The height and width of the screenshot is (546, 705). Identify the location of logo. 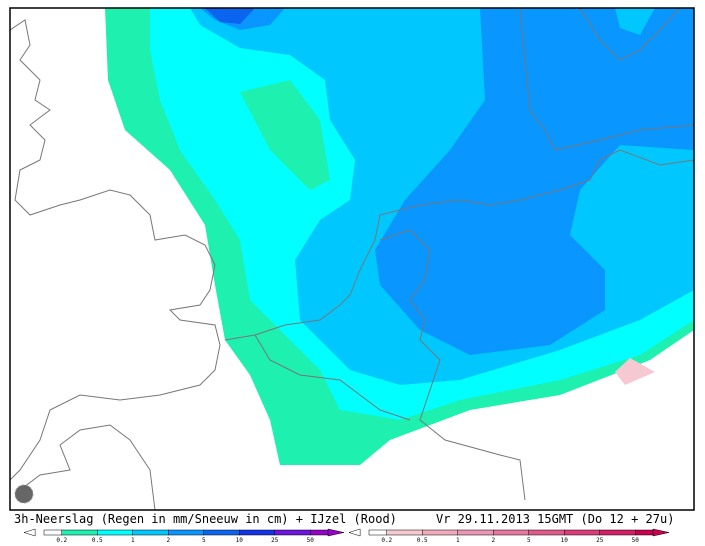
(24, 494).